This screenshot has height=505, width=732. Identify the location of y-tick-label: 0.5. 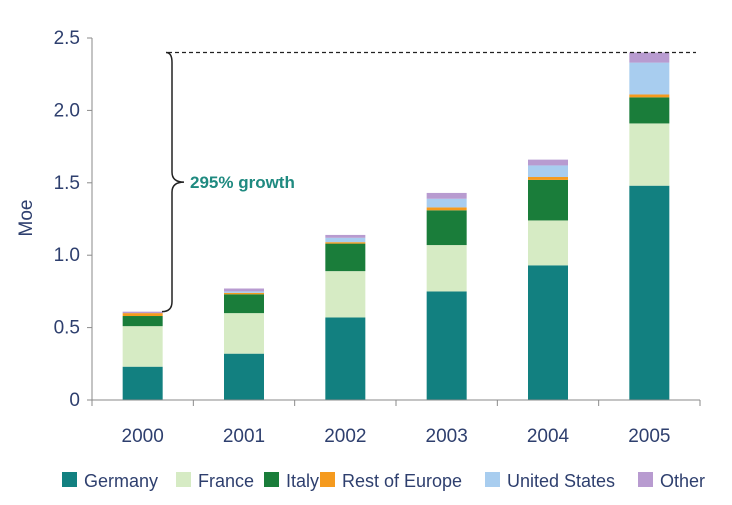
(67, 328).